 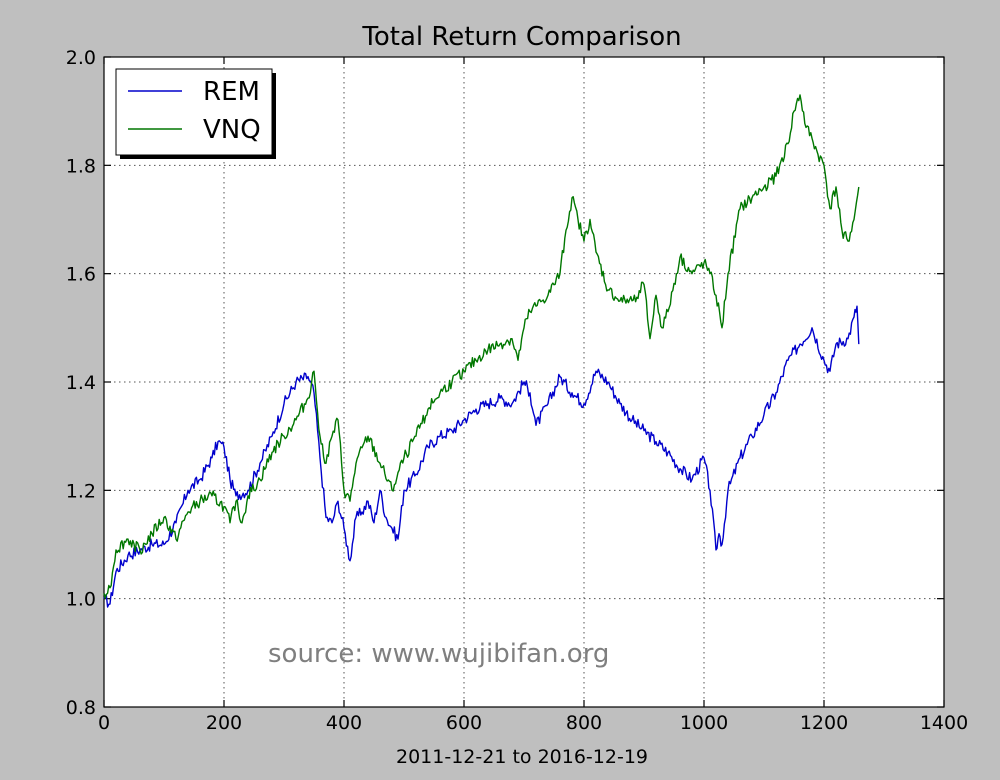 I want to click on y-tick-label: 0.8, so click(x=81, y=708).